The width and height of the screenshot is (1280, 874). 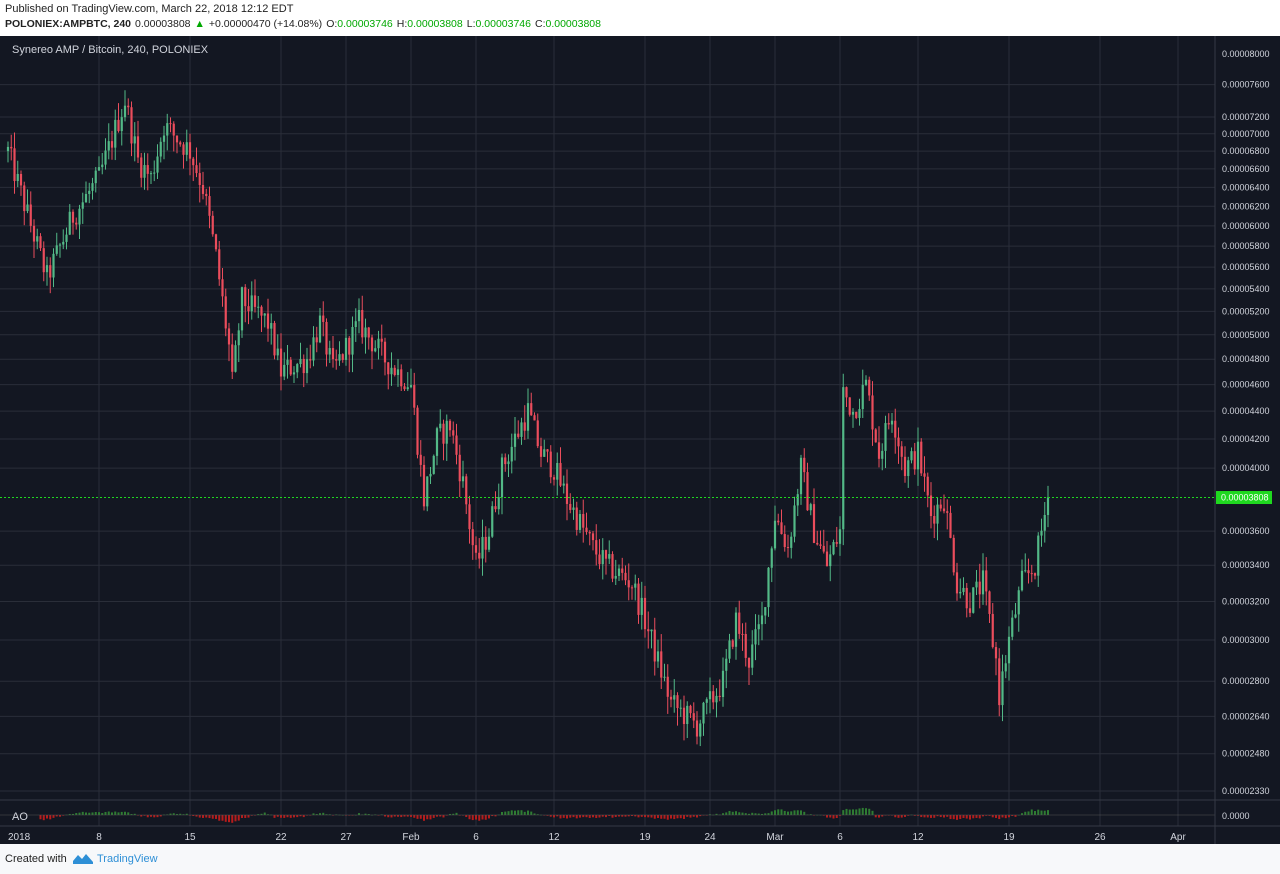 What do you see at coordinates (127, 859) in the screenshot?
I see `tradingview-link: TradingView` at bounding box center [127, 859].